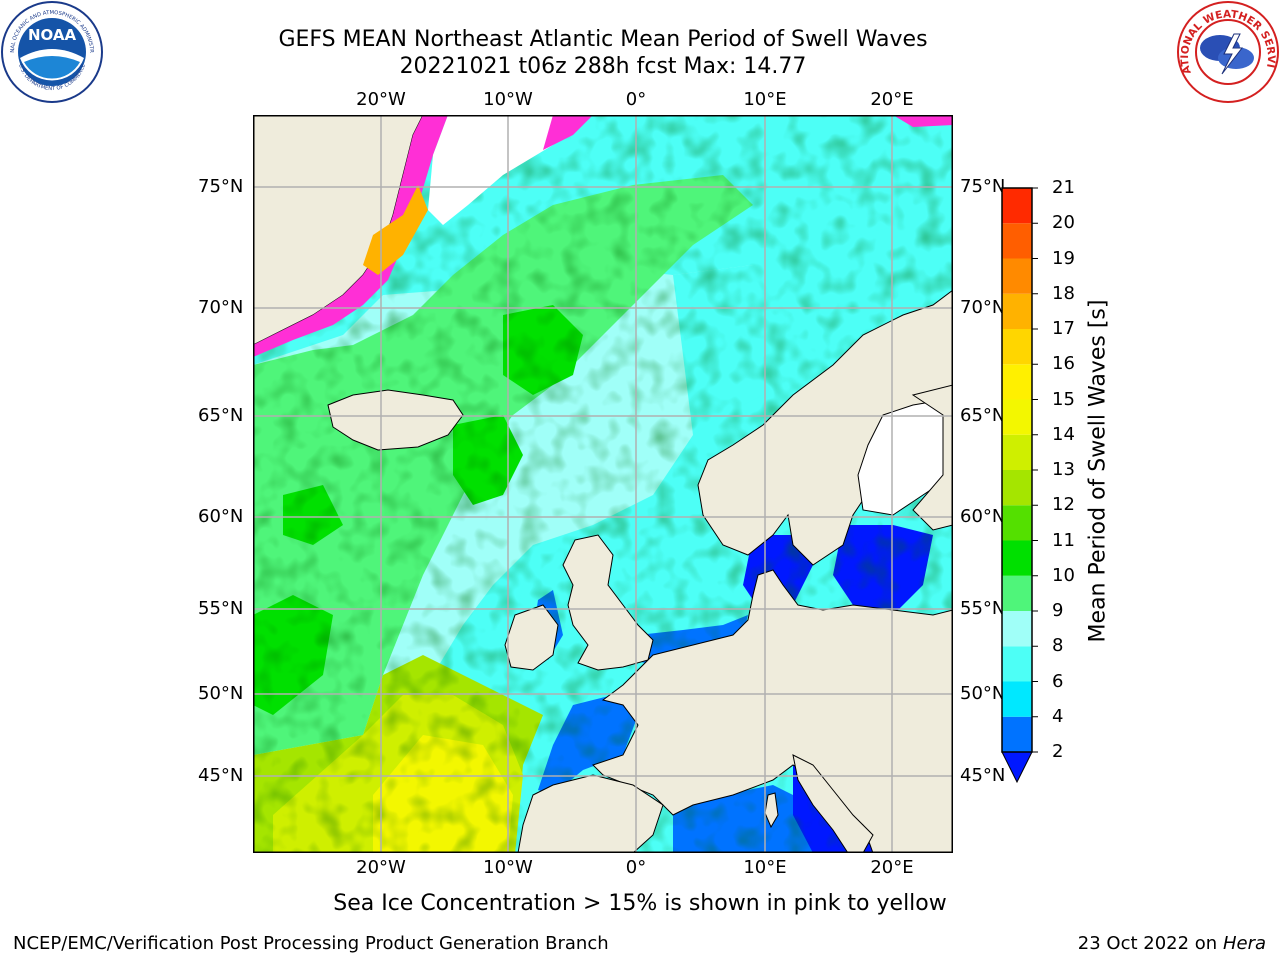  What do you see at coordinates (636, 867) in the screenshot?
I see `lon-label-bottom: 0°` at bounding box center [636, 867].